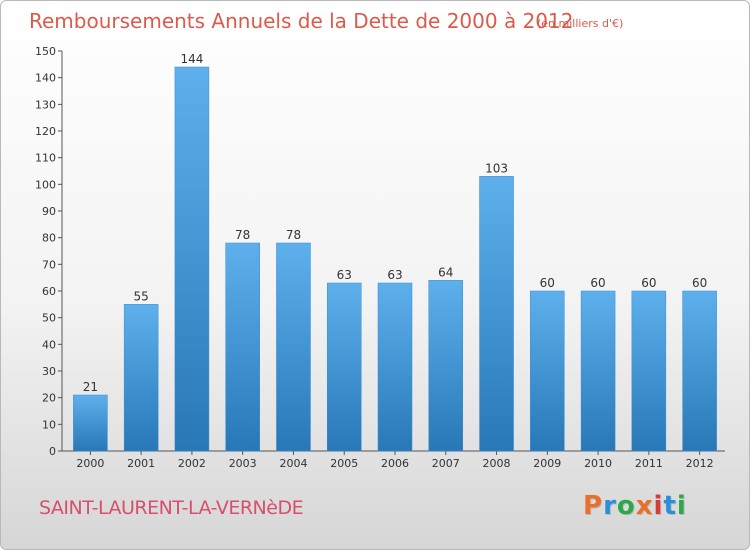 This screenshot has height=550, width=750. What do you see at coordinates (700, 463) in the screenshot?
I see `x-tick-label: 2012` at bounding box center [700, 463].